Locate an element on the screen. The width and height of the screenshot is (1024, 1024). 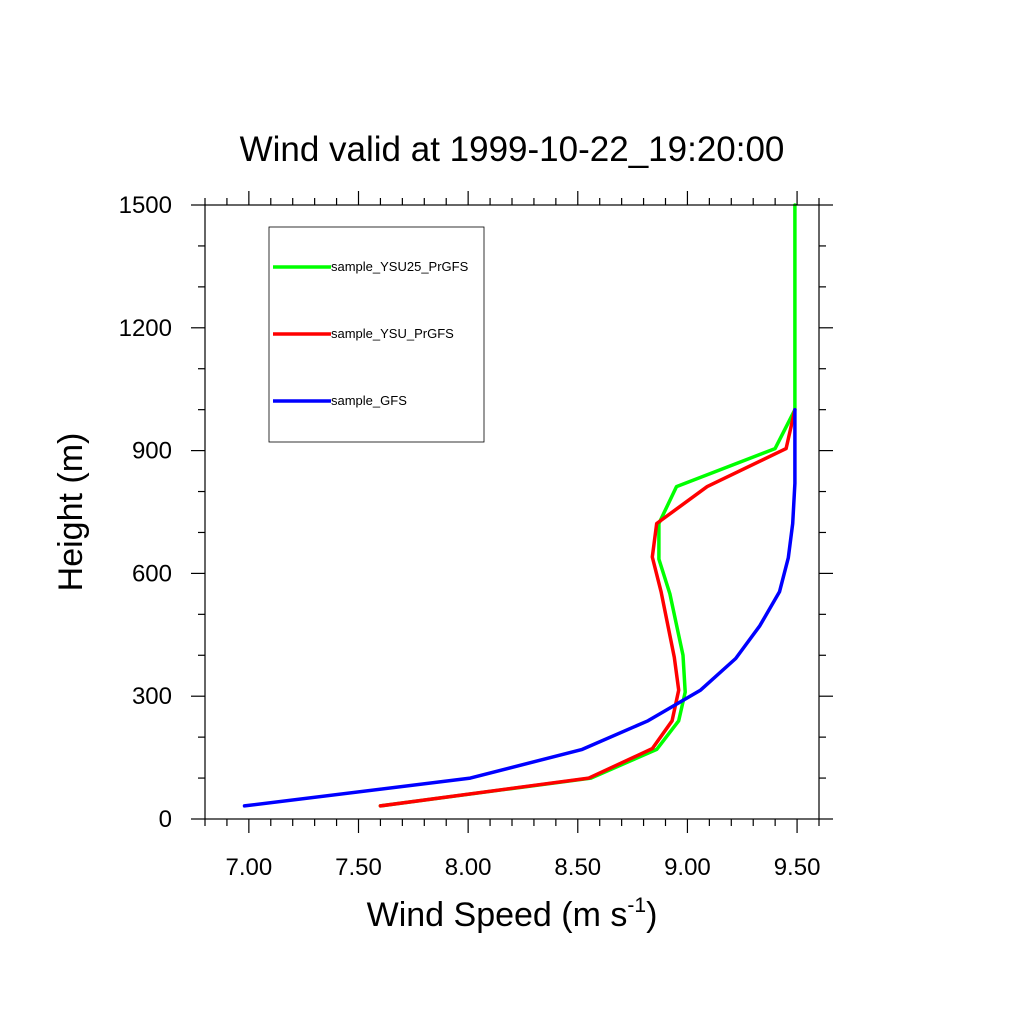
y-tick-labels: 0 300 600 900 1200 1500 is located at coordinates (145, 512).